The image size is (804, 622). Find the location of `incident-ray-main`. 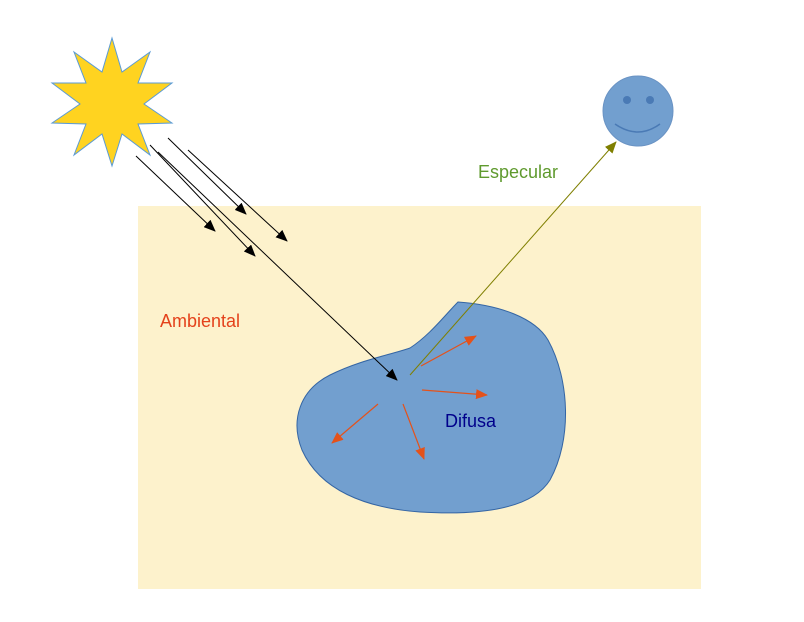

incident-ray-main is located at coordinates (277, 266).